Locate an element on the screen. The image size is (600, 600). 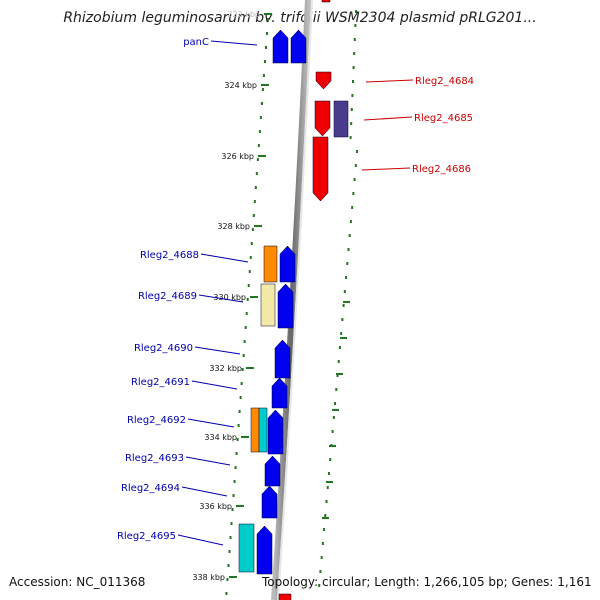
gene-label-rleg2_4689: Rleg2_4689 is located at coordinates (167, 296).